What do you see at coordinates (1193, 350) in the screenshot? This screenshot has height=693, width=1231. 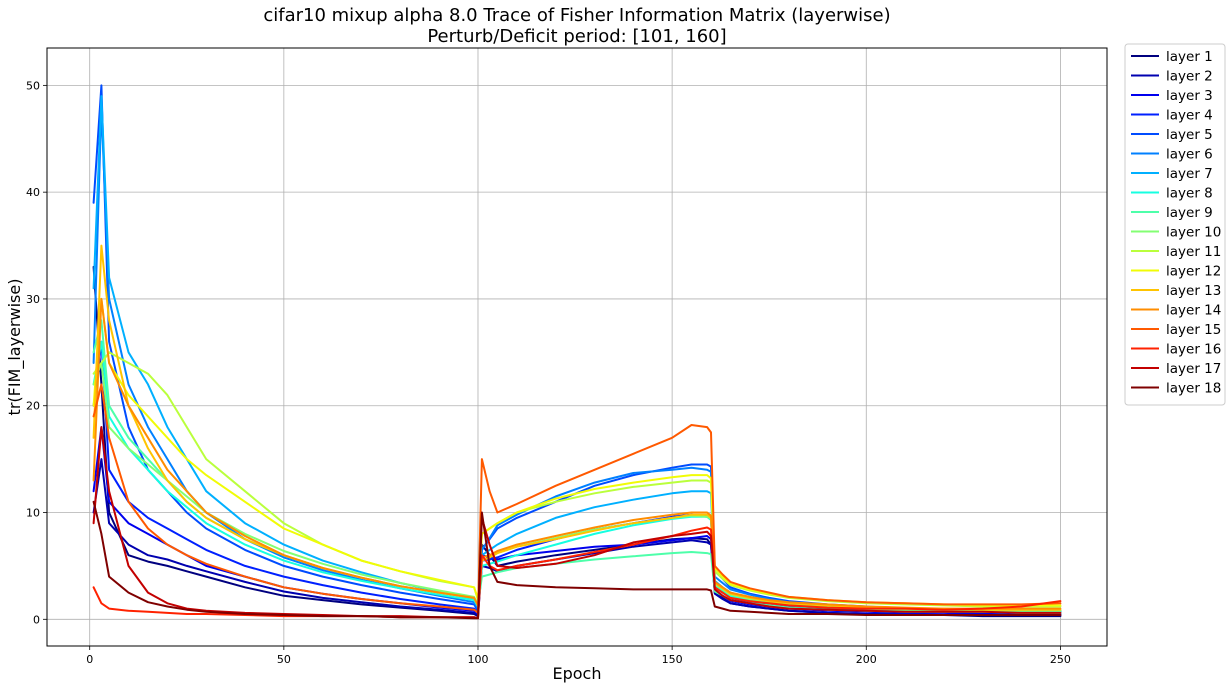 I see `legend-label: layer 16` at bounding box center [1193, 350].